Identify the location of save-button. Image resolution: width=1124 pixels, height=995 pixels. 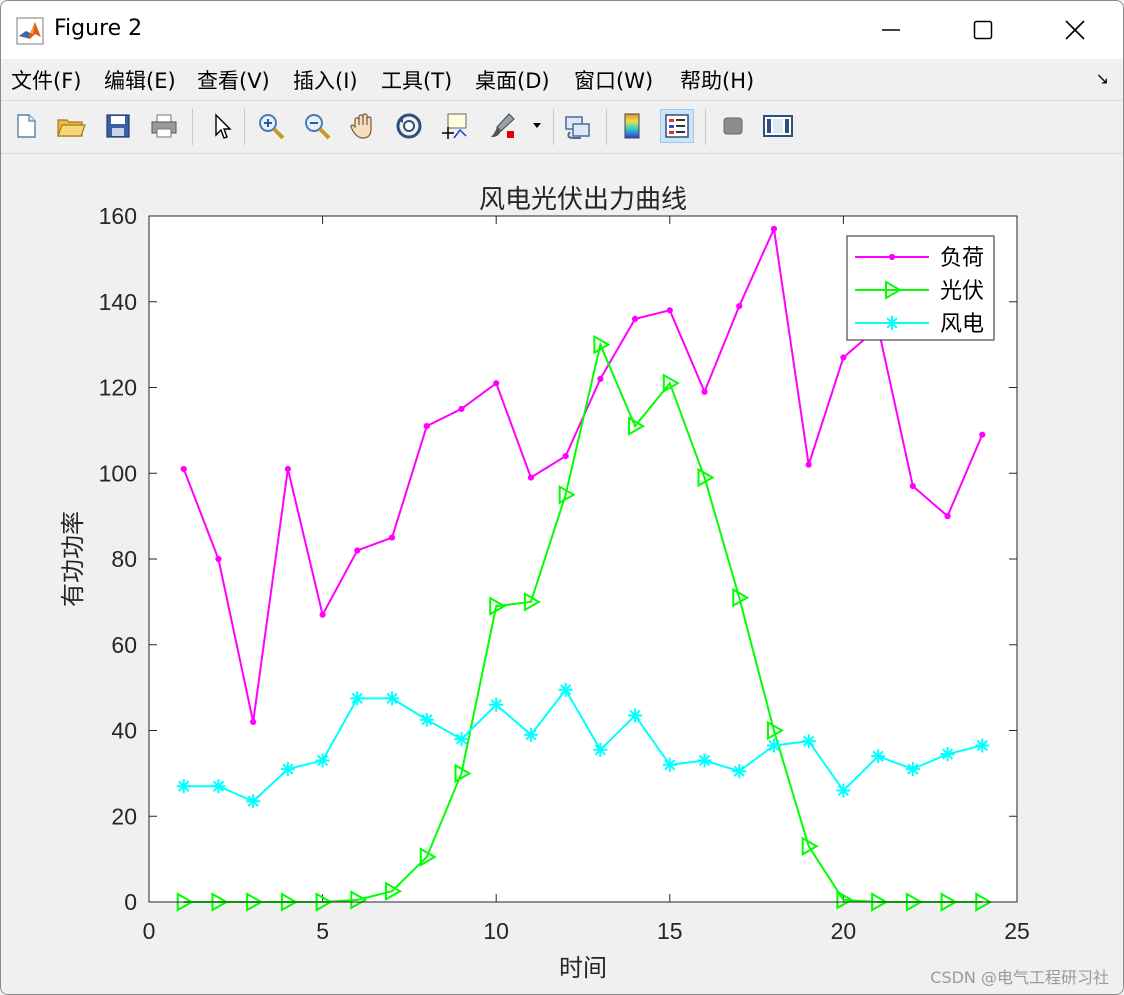
(118, 126).